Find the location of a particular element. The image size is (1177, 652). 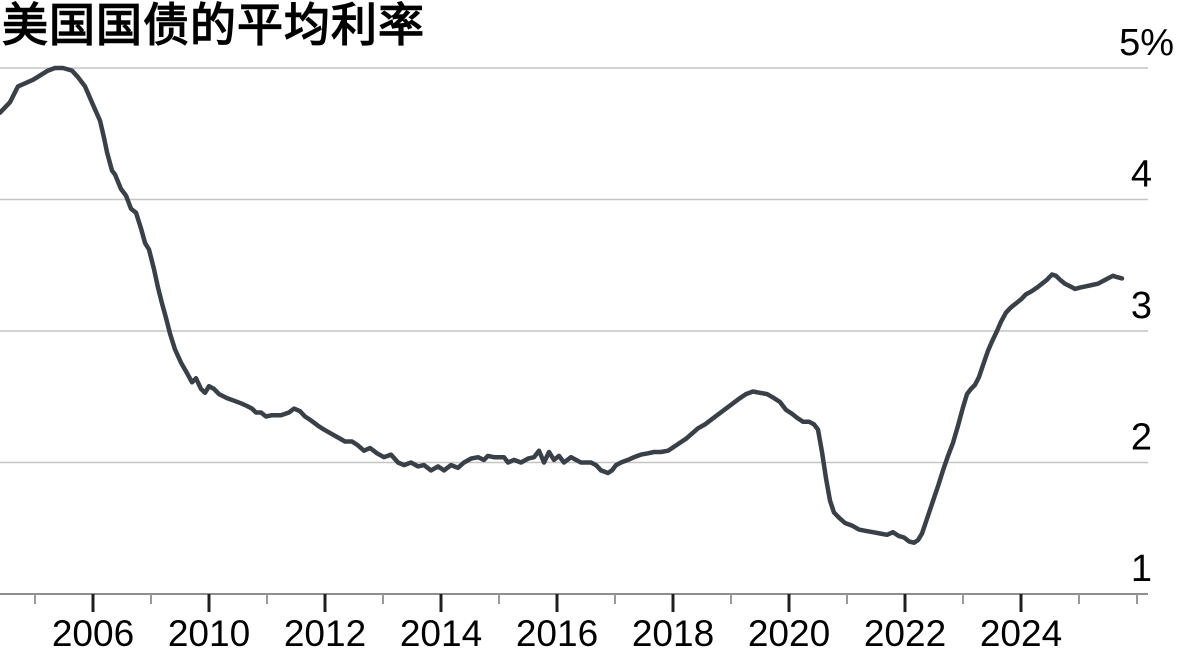

x-axis-label: 2024 is located at coordinates (1021, 632).